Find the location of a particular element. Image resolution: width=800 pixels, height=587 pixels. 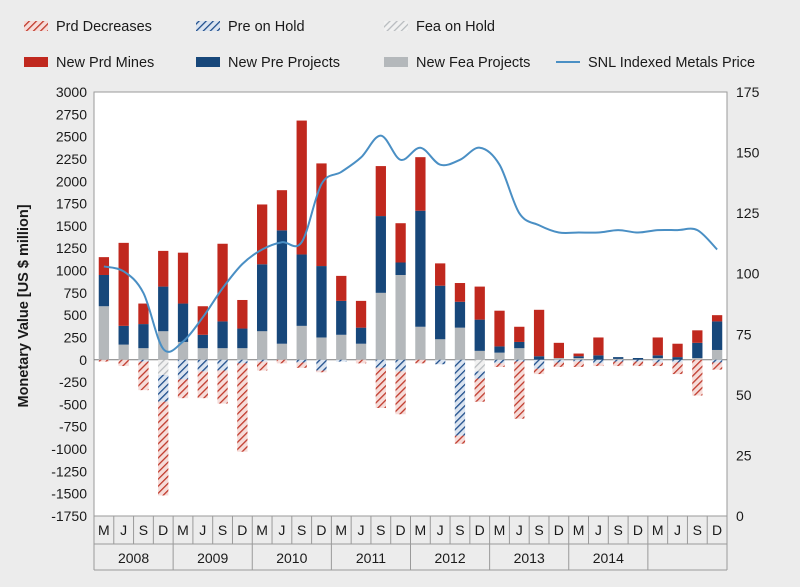

y-tick-label: 500 is located at coordinates (76, 315).